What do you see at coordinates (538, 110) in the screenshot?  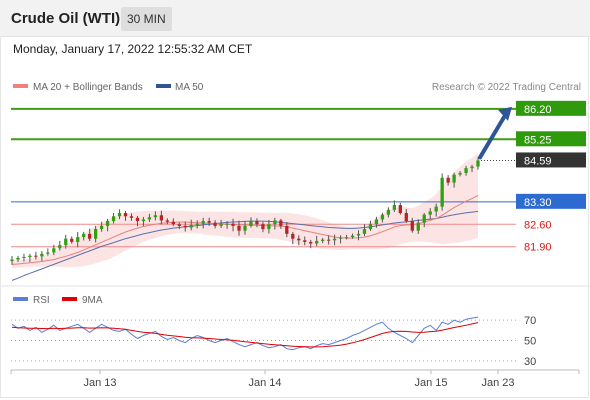 I see `level-label-86-20: 86.20` at bounding box center [538, 110].